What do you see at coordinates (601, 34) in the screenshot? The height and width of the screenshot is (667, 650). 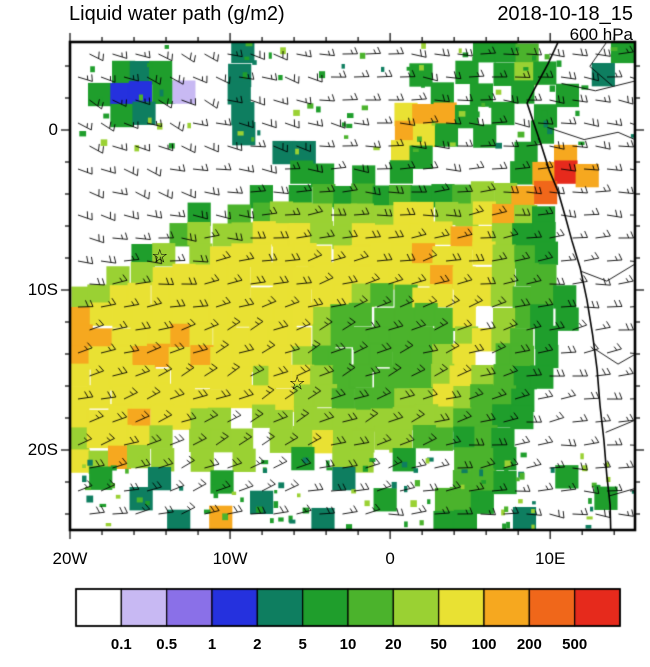 I see `pressure-level-label: 600 hPa` at bounding box center [601, 34].